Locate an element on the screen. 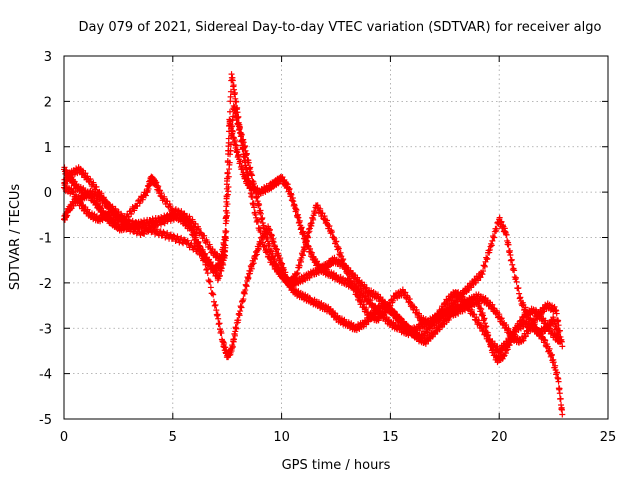 This screenshot has height=480, width=640. y-tick-label: -2 is located at coordinates (45, 284).